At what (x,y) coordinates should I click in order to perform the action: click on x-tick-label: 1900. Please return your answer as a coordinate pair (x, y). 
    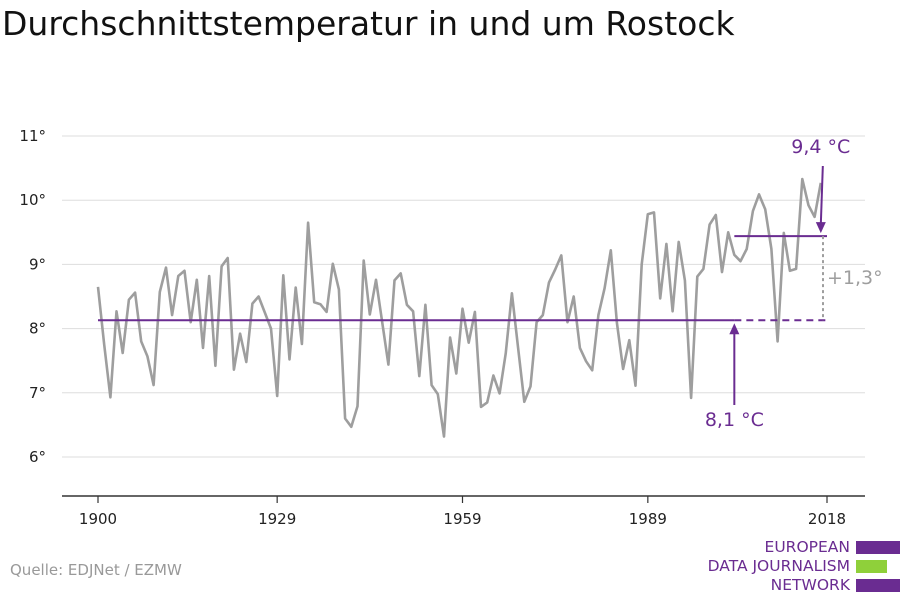
    Looking at the image, I should click on (98, 519).